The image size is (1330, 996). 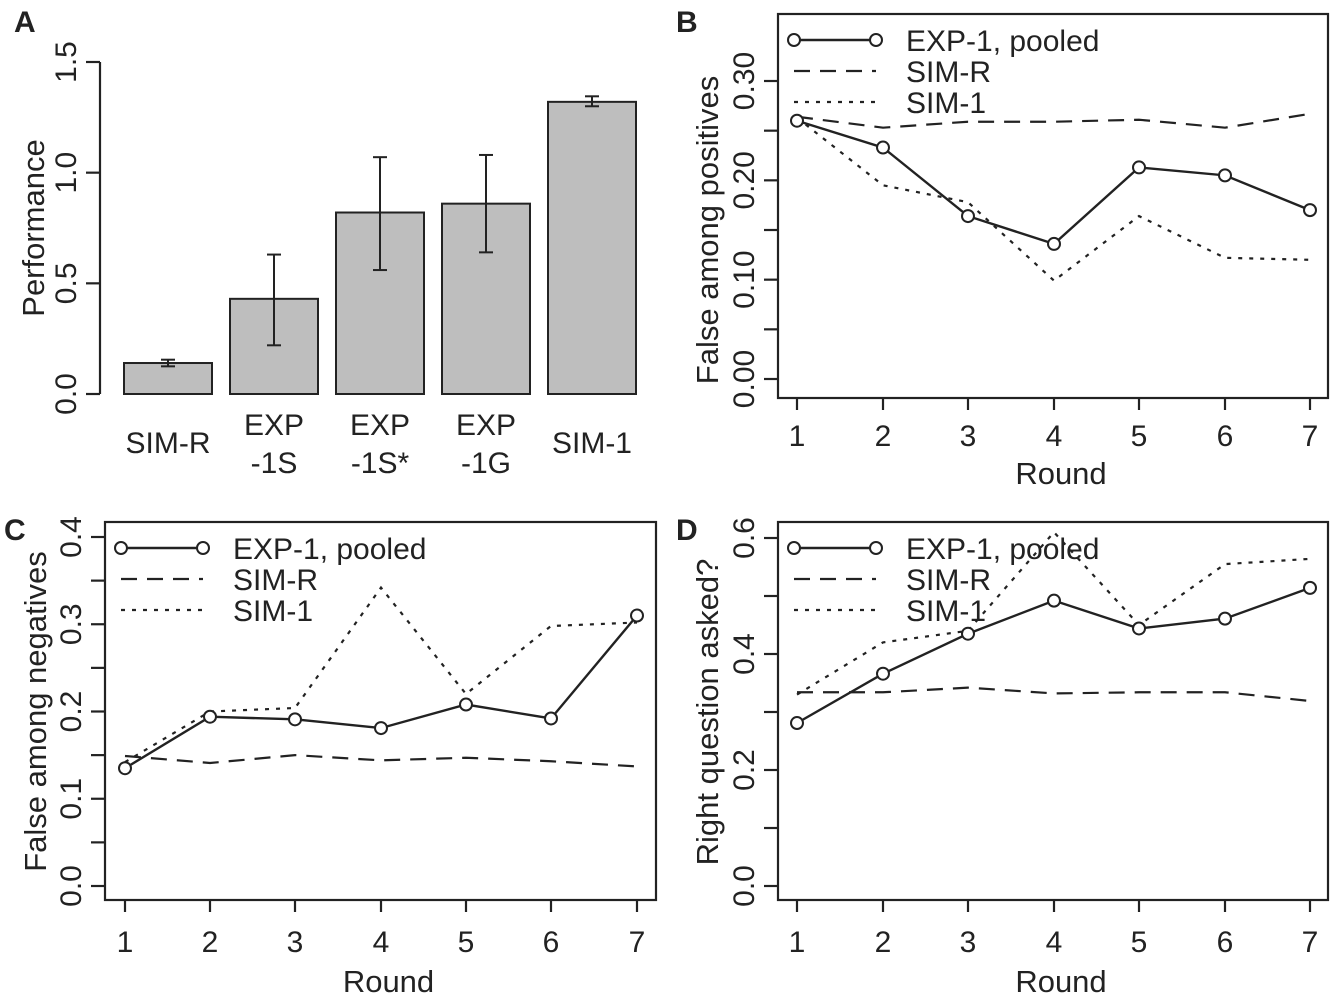 What do you see at coordinates (744, 81) in the screenshot?
I see `y-tick-label: 0.30` at bounding box center [744, 81].